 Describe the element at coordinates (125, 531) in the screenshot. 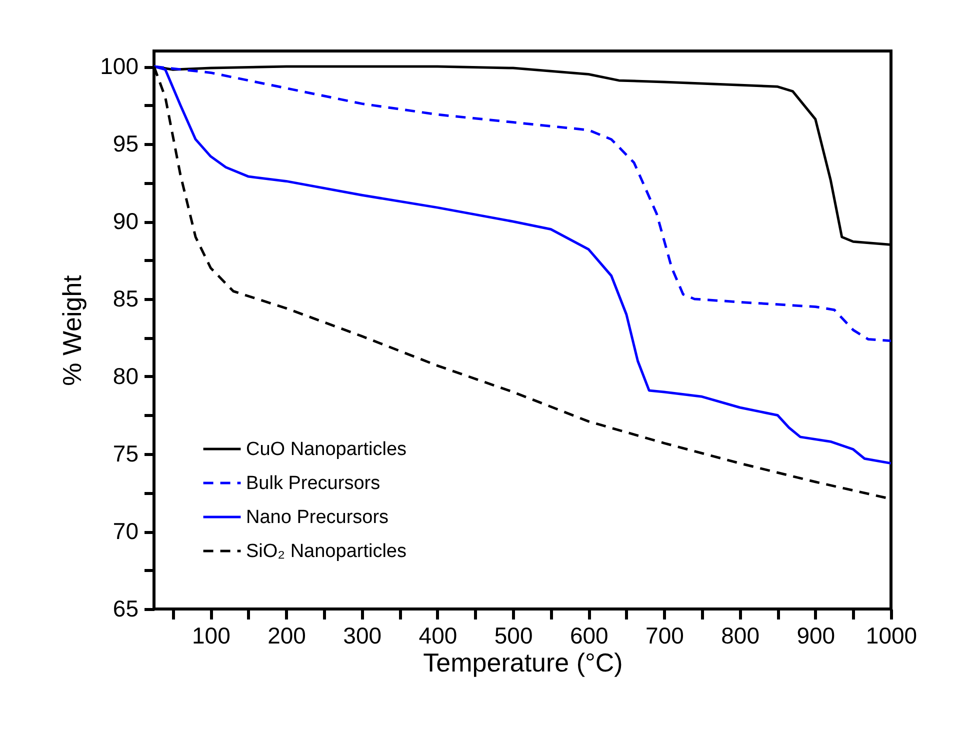

I see `y-tick-label: 70` at that location.